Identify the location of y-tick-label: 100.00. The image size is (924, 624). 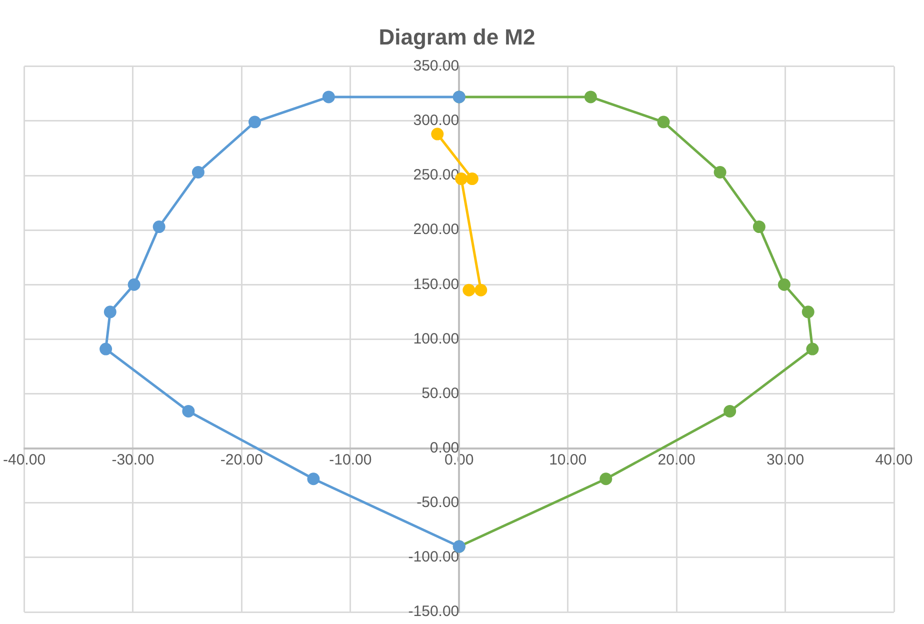
(436, 339).